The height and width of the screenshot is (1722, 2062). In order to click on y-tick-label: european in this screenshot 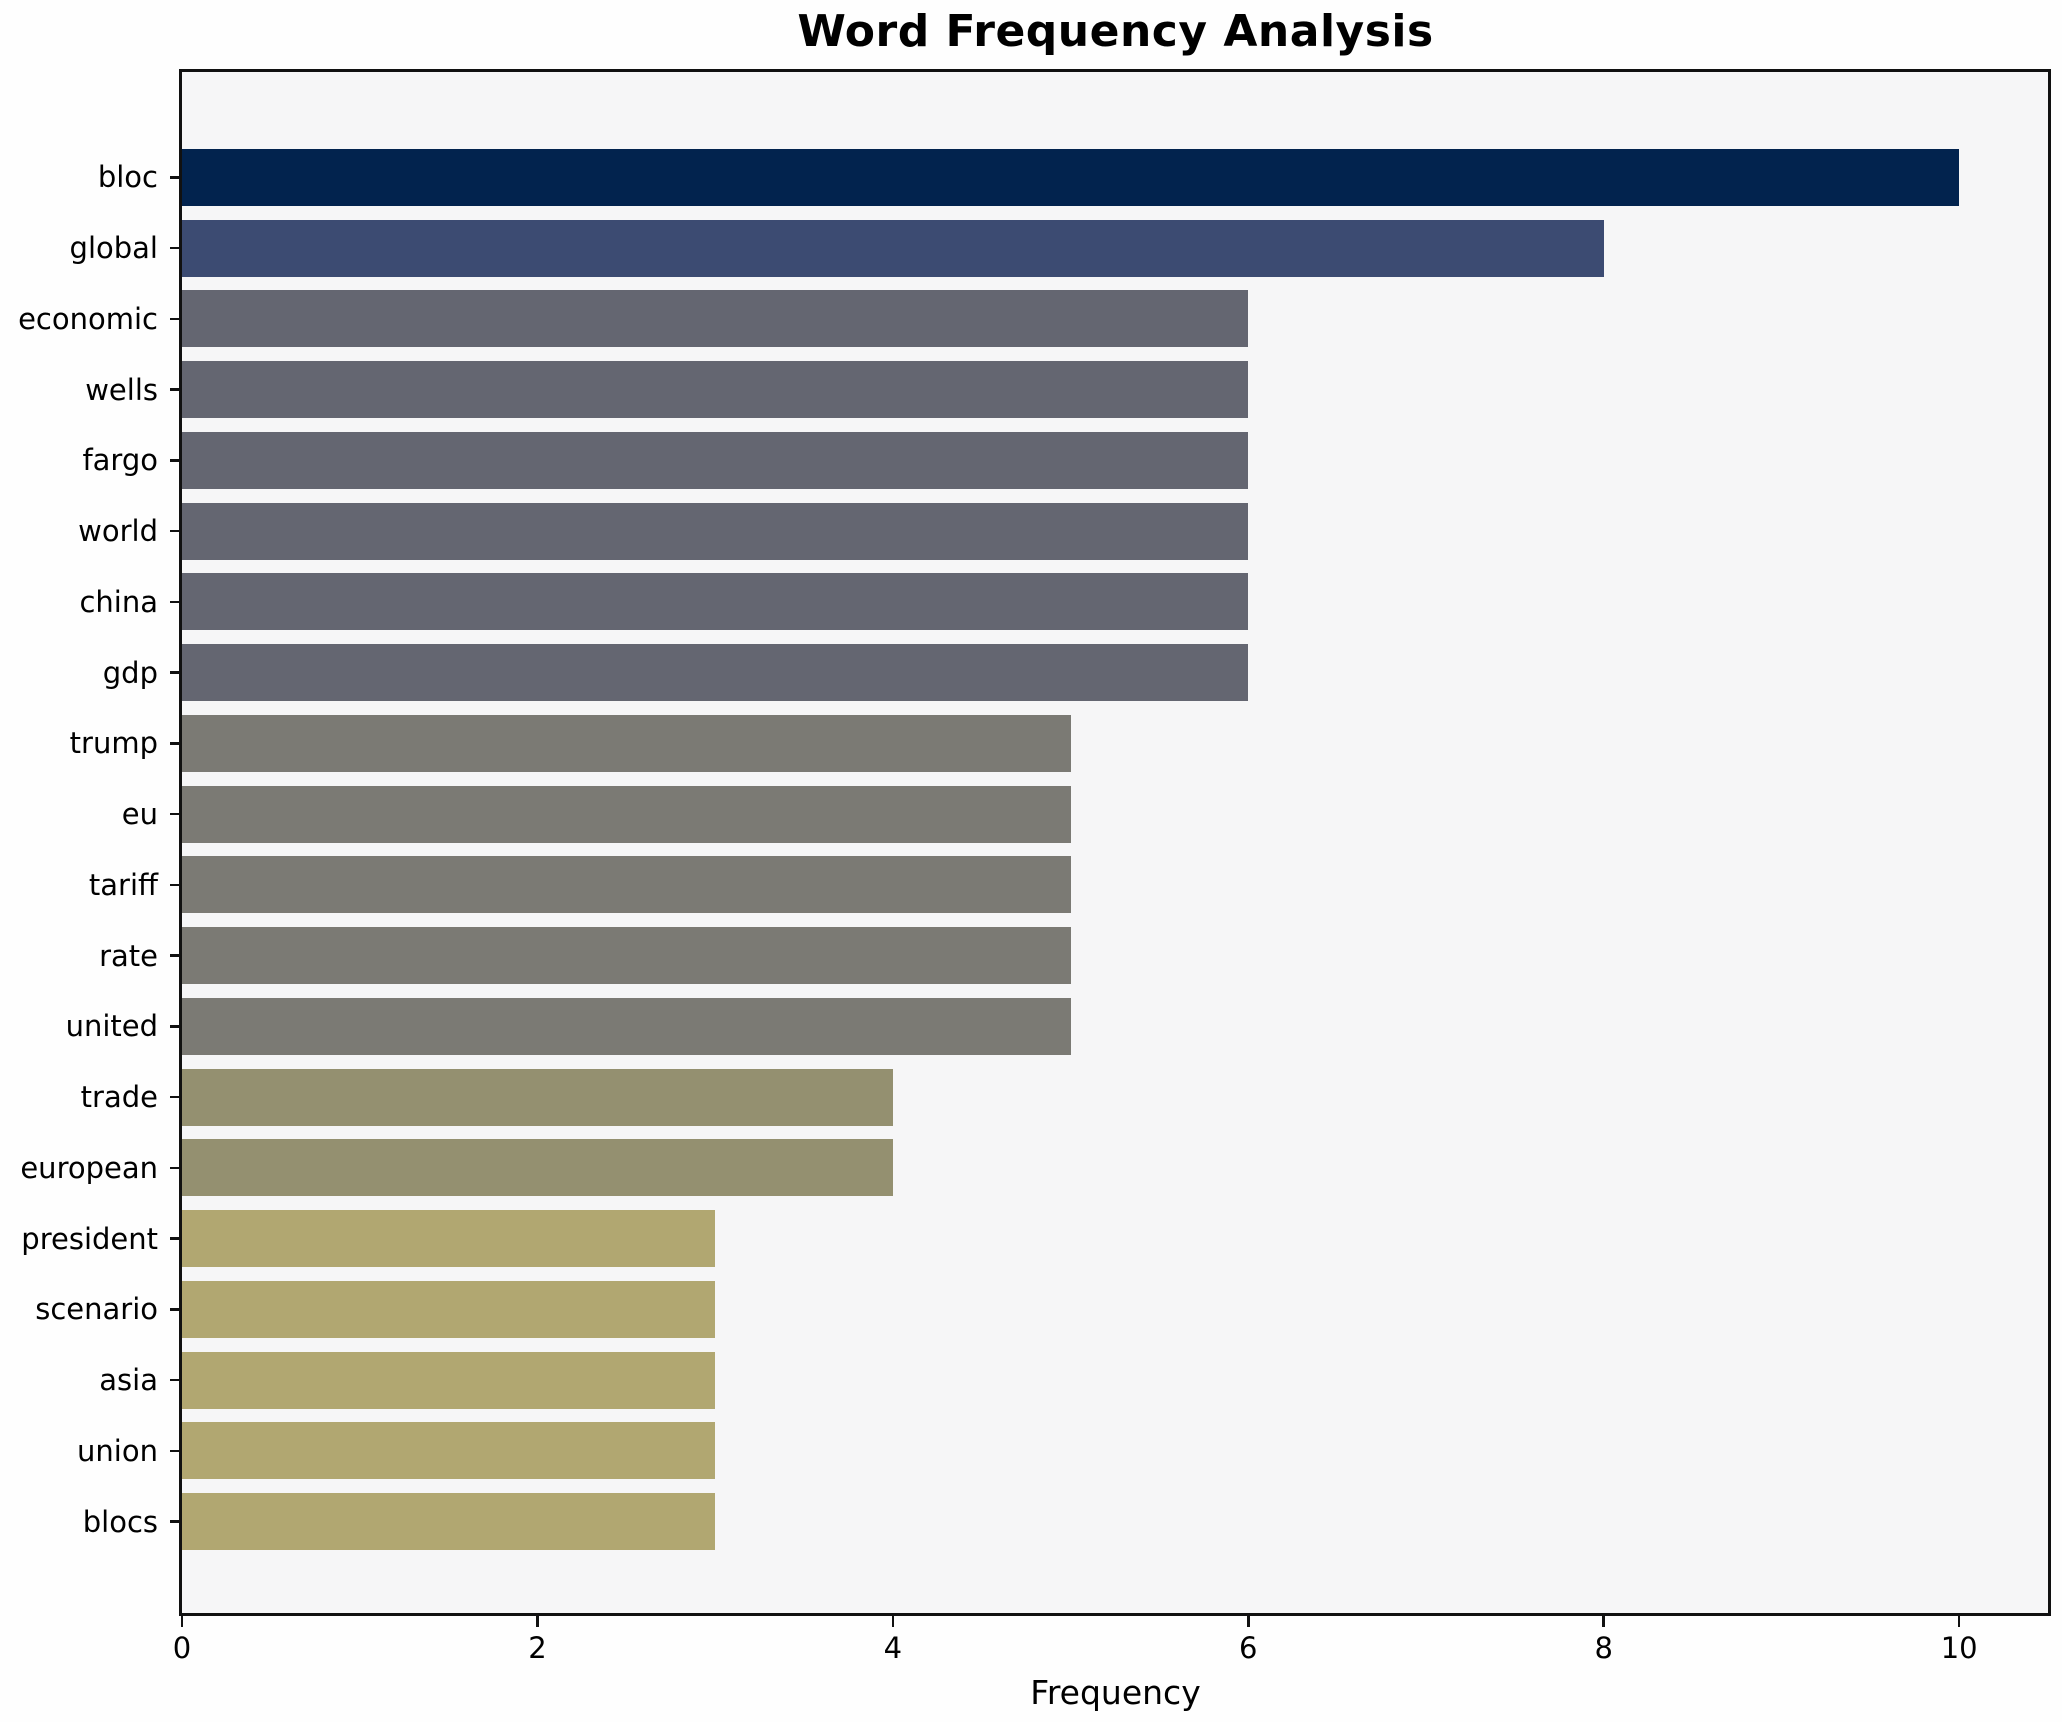, I will do `click(89, 1167)`.